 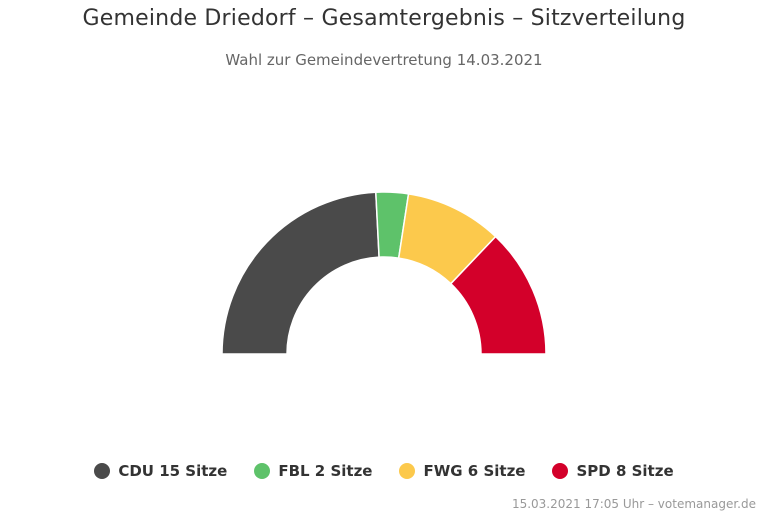 I want to click on legend-item-fbl: FBL 2 Sitze, so click(x=313, y=471).